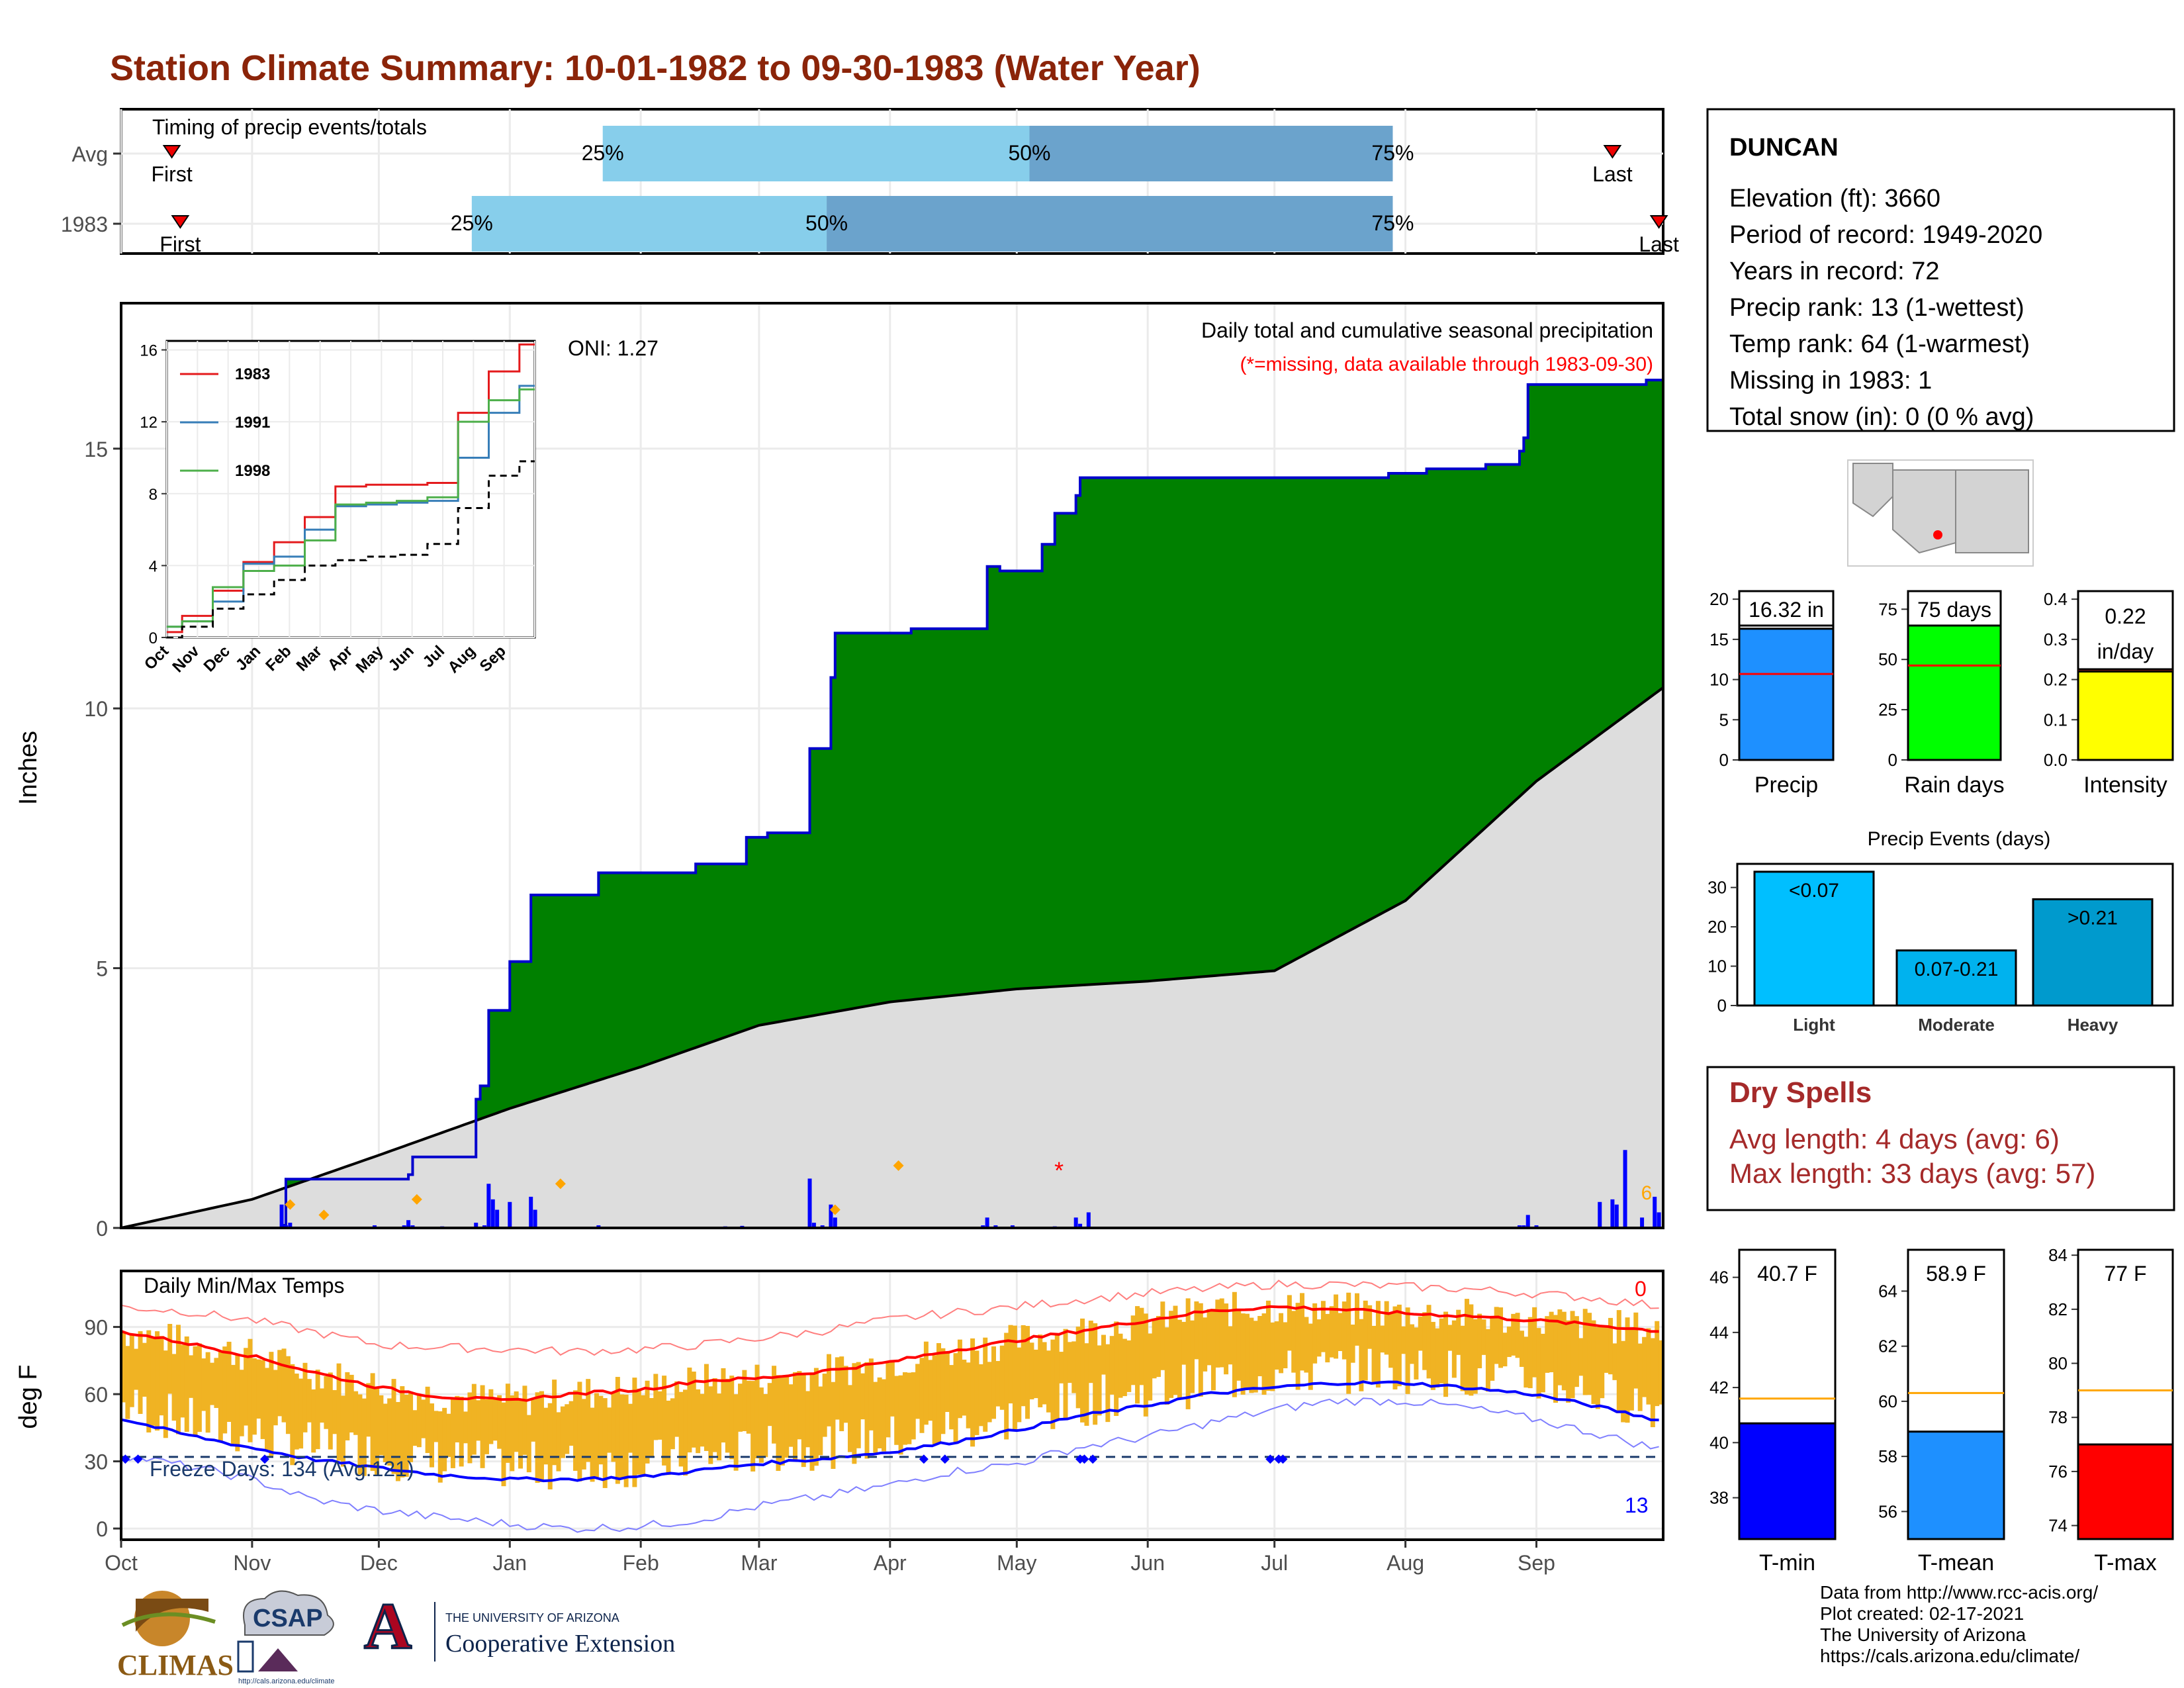  What do you see at coordinates (286, 1681) in the screenshot?
I see `csap-url: http://cals.arizona.edu/climate` at bounding box center [286, 1681].